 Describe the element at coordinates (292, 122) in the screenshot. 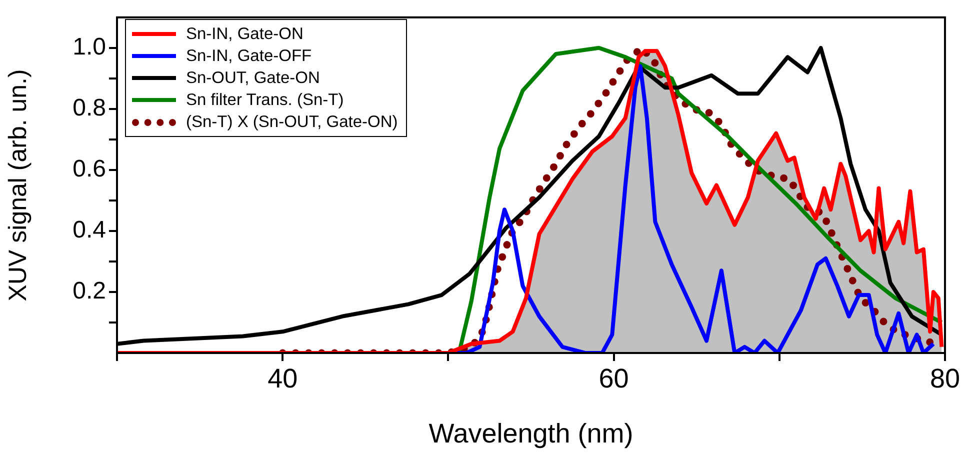

I see `legend-label: (Sn-T) X (Sn-OUT, Gate-ON)` at that location.